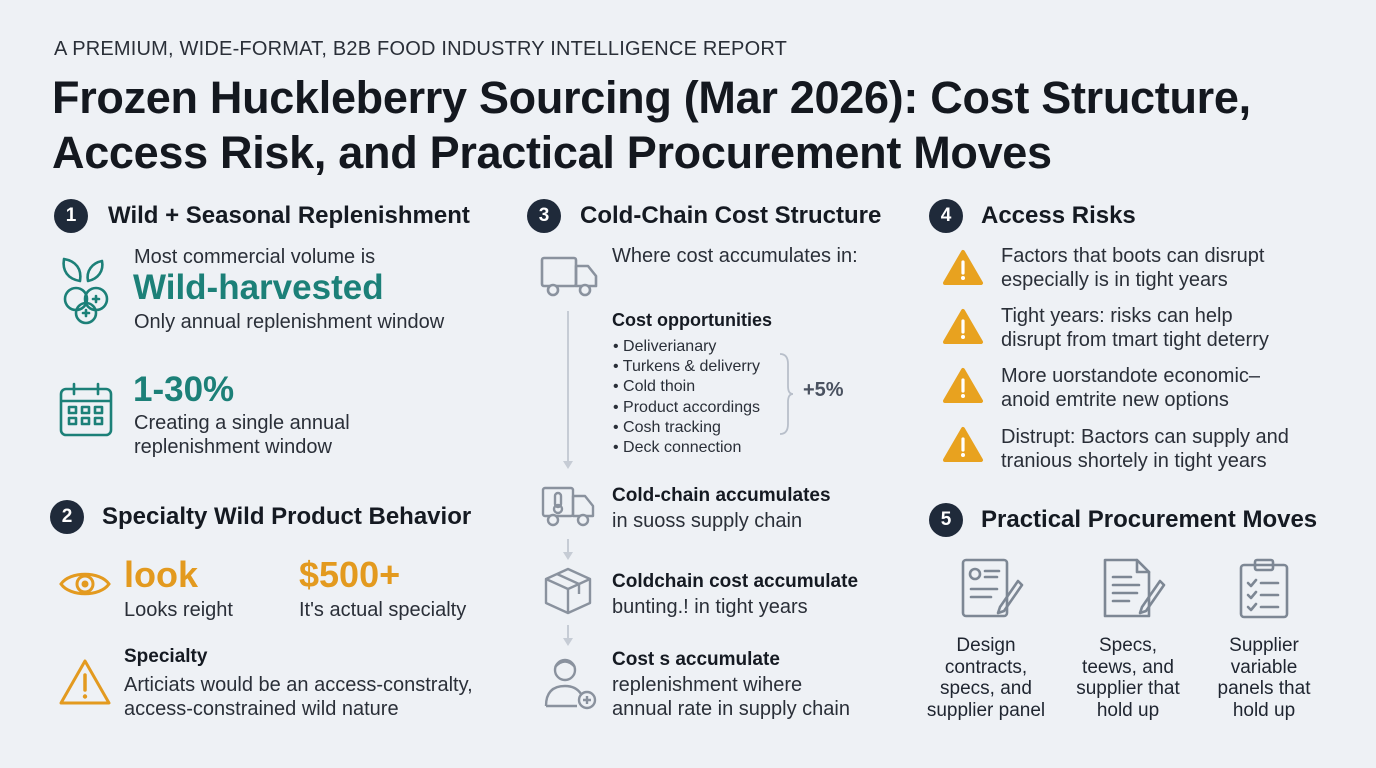 This screenshot has height=768, width=1376. Describe the element at coordinates (71, 216) in the screenshot. I see `section-1-badge: 1` at that location.